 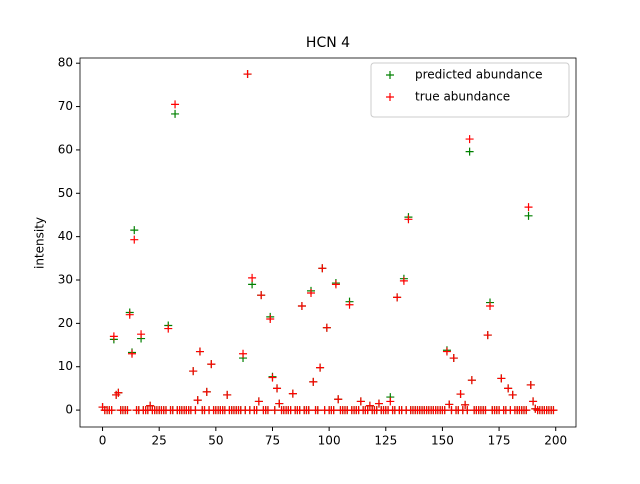 I want to click on chart-title: HCN 4, so click(x=328, y=43).